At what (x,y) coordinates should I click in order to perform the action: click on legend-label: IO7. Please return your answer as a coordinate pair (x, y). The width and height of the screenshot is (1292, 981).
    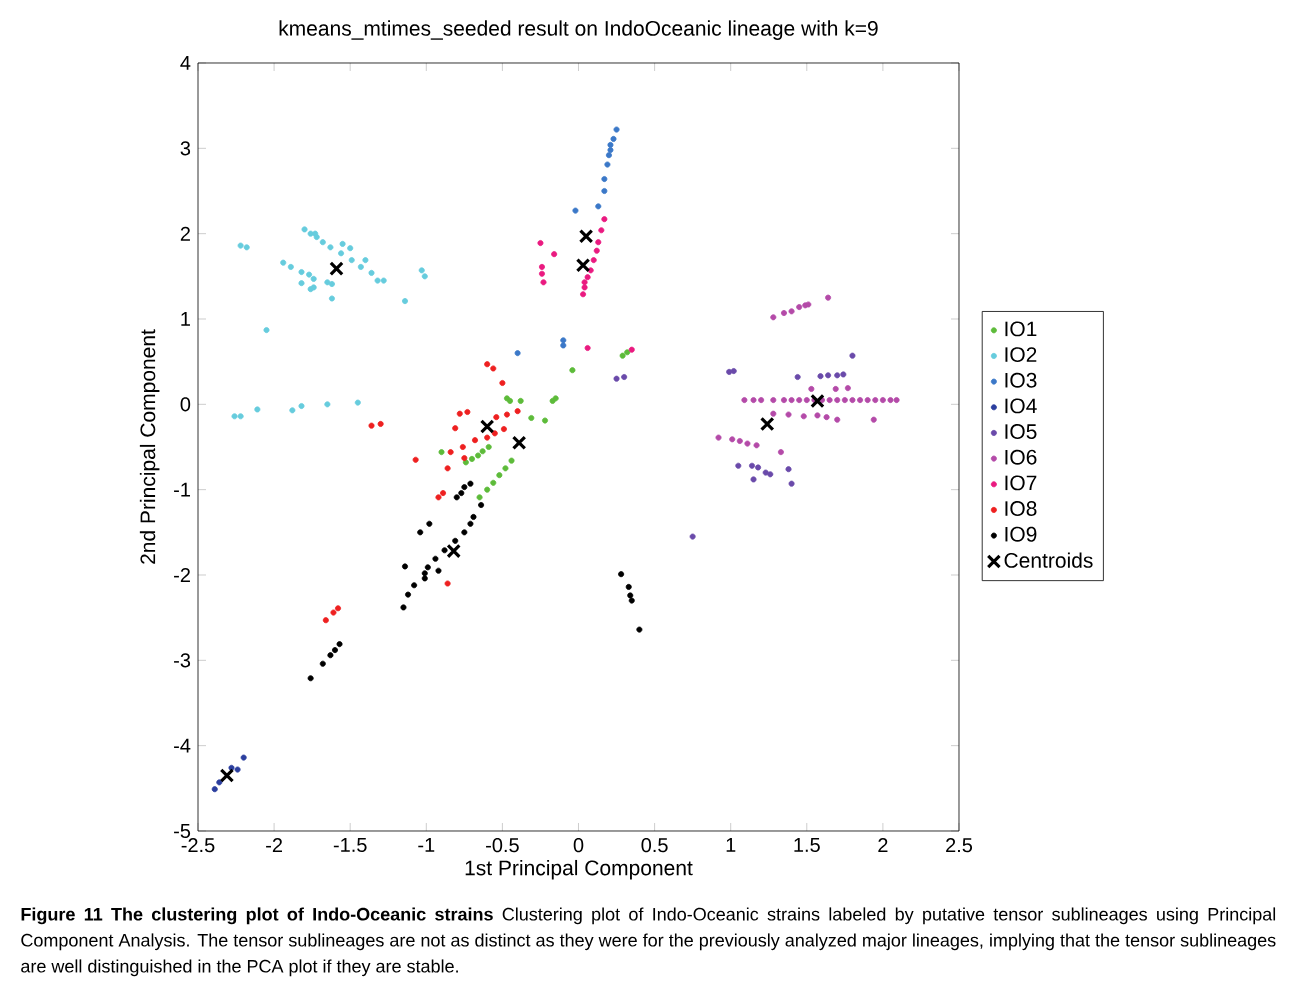
    Looking at the image, I should click on (1021, 483).